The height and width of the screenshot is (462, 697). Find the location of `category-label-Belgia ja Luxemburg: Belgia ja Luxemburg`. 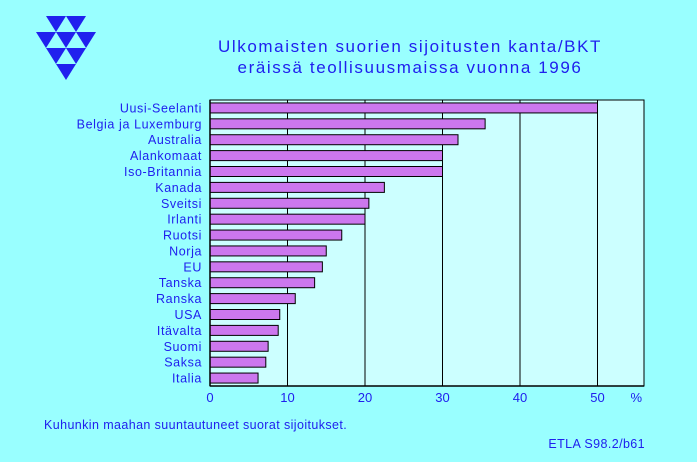

category-label-Belgia ja Luxemburg: Belgia ja Luxemburg is located at coordinates (139, 124).